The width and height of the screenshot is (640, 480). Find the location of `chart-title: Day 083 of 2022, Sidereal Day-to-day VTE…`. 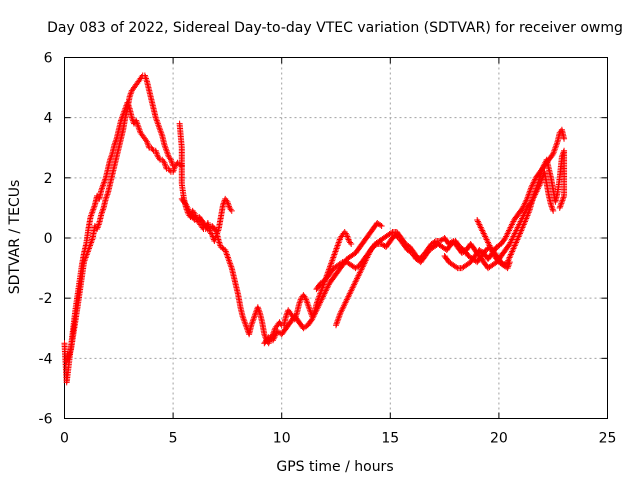

chart-title: Day 083 of 2022, Sidereal Day-to-day VTE… is located at coordinates (335, 28).